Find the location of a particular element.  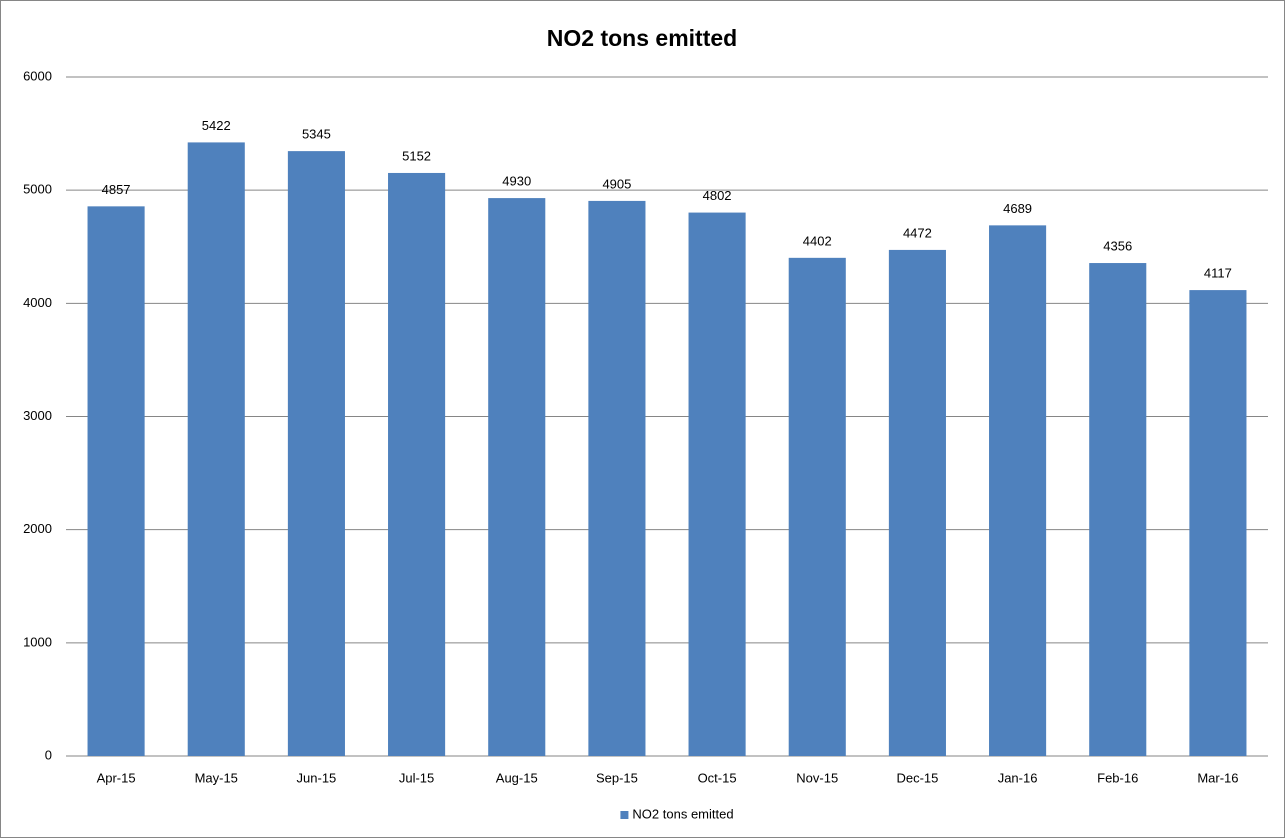

x-tick-label: Nov-15 is located at coordinates (817, 777).